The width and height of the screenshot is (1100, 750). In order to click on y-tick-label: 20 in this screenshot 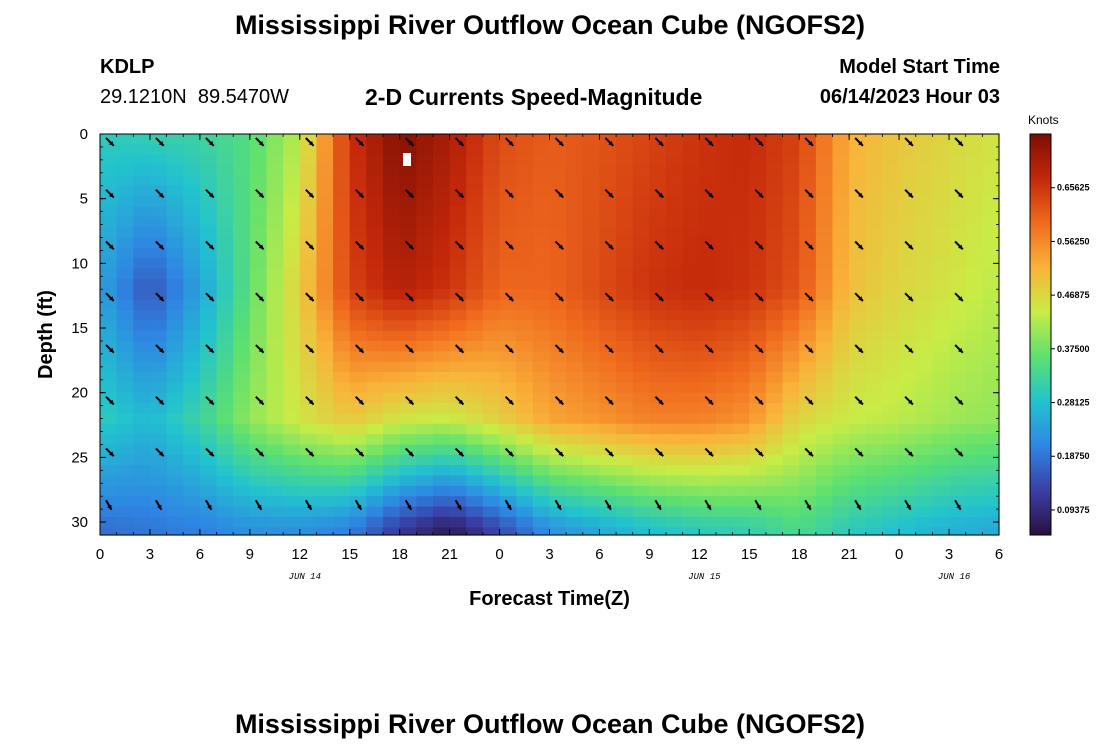, I will do `click(79, 393)`.